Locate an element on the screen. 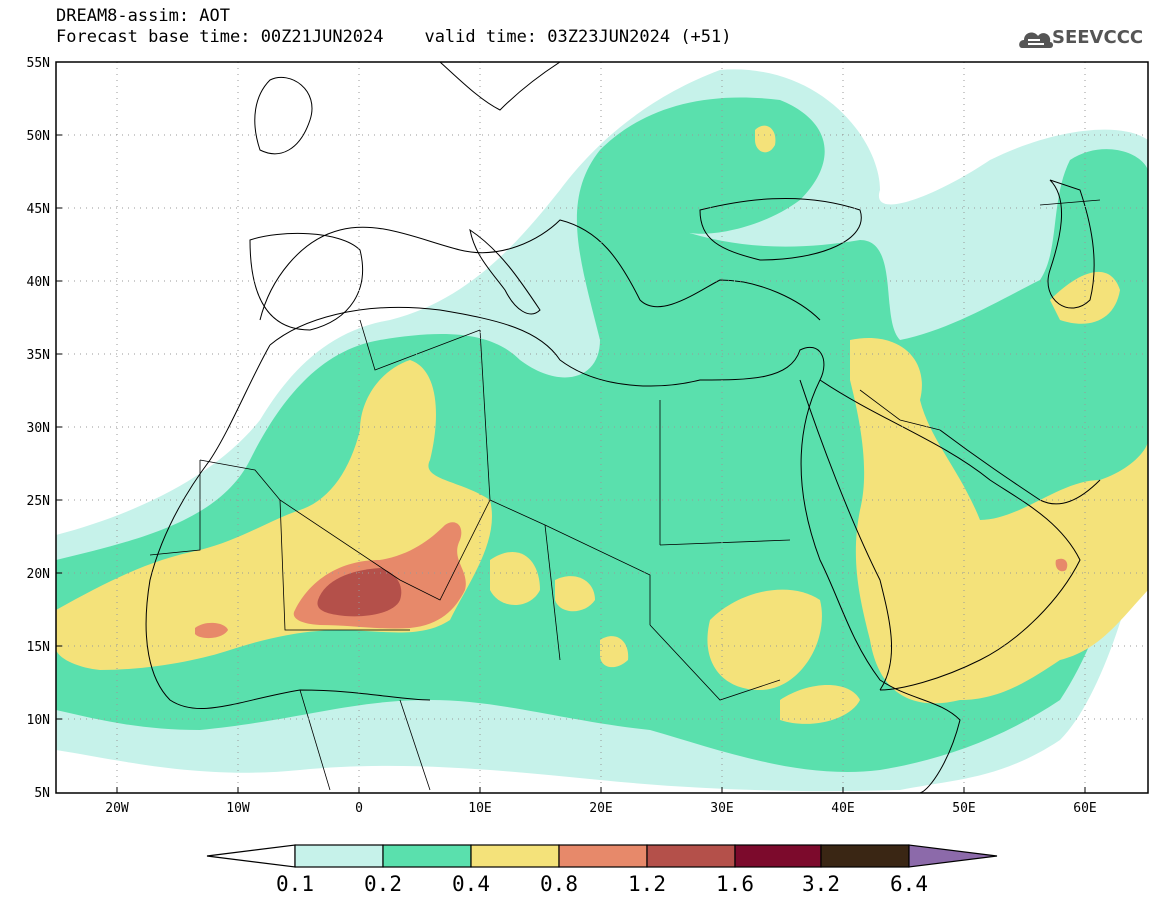  colorbar-label: 0.1 is located at coordinates (295, 884).